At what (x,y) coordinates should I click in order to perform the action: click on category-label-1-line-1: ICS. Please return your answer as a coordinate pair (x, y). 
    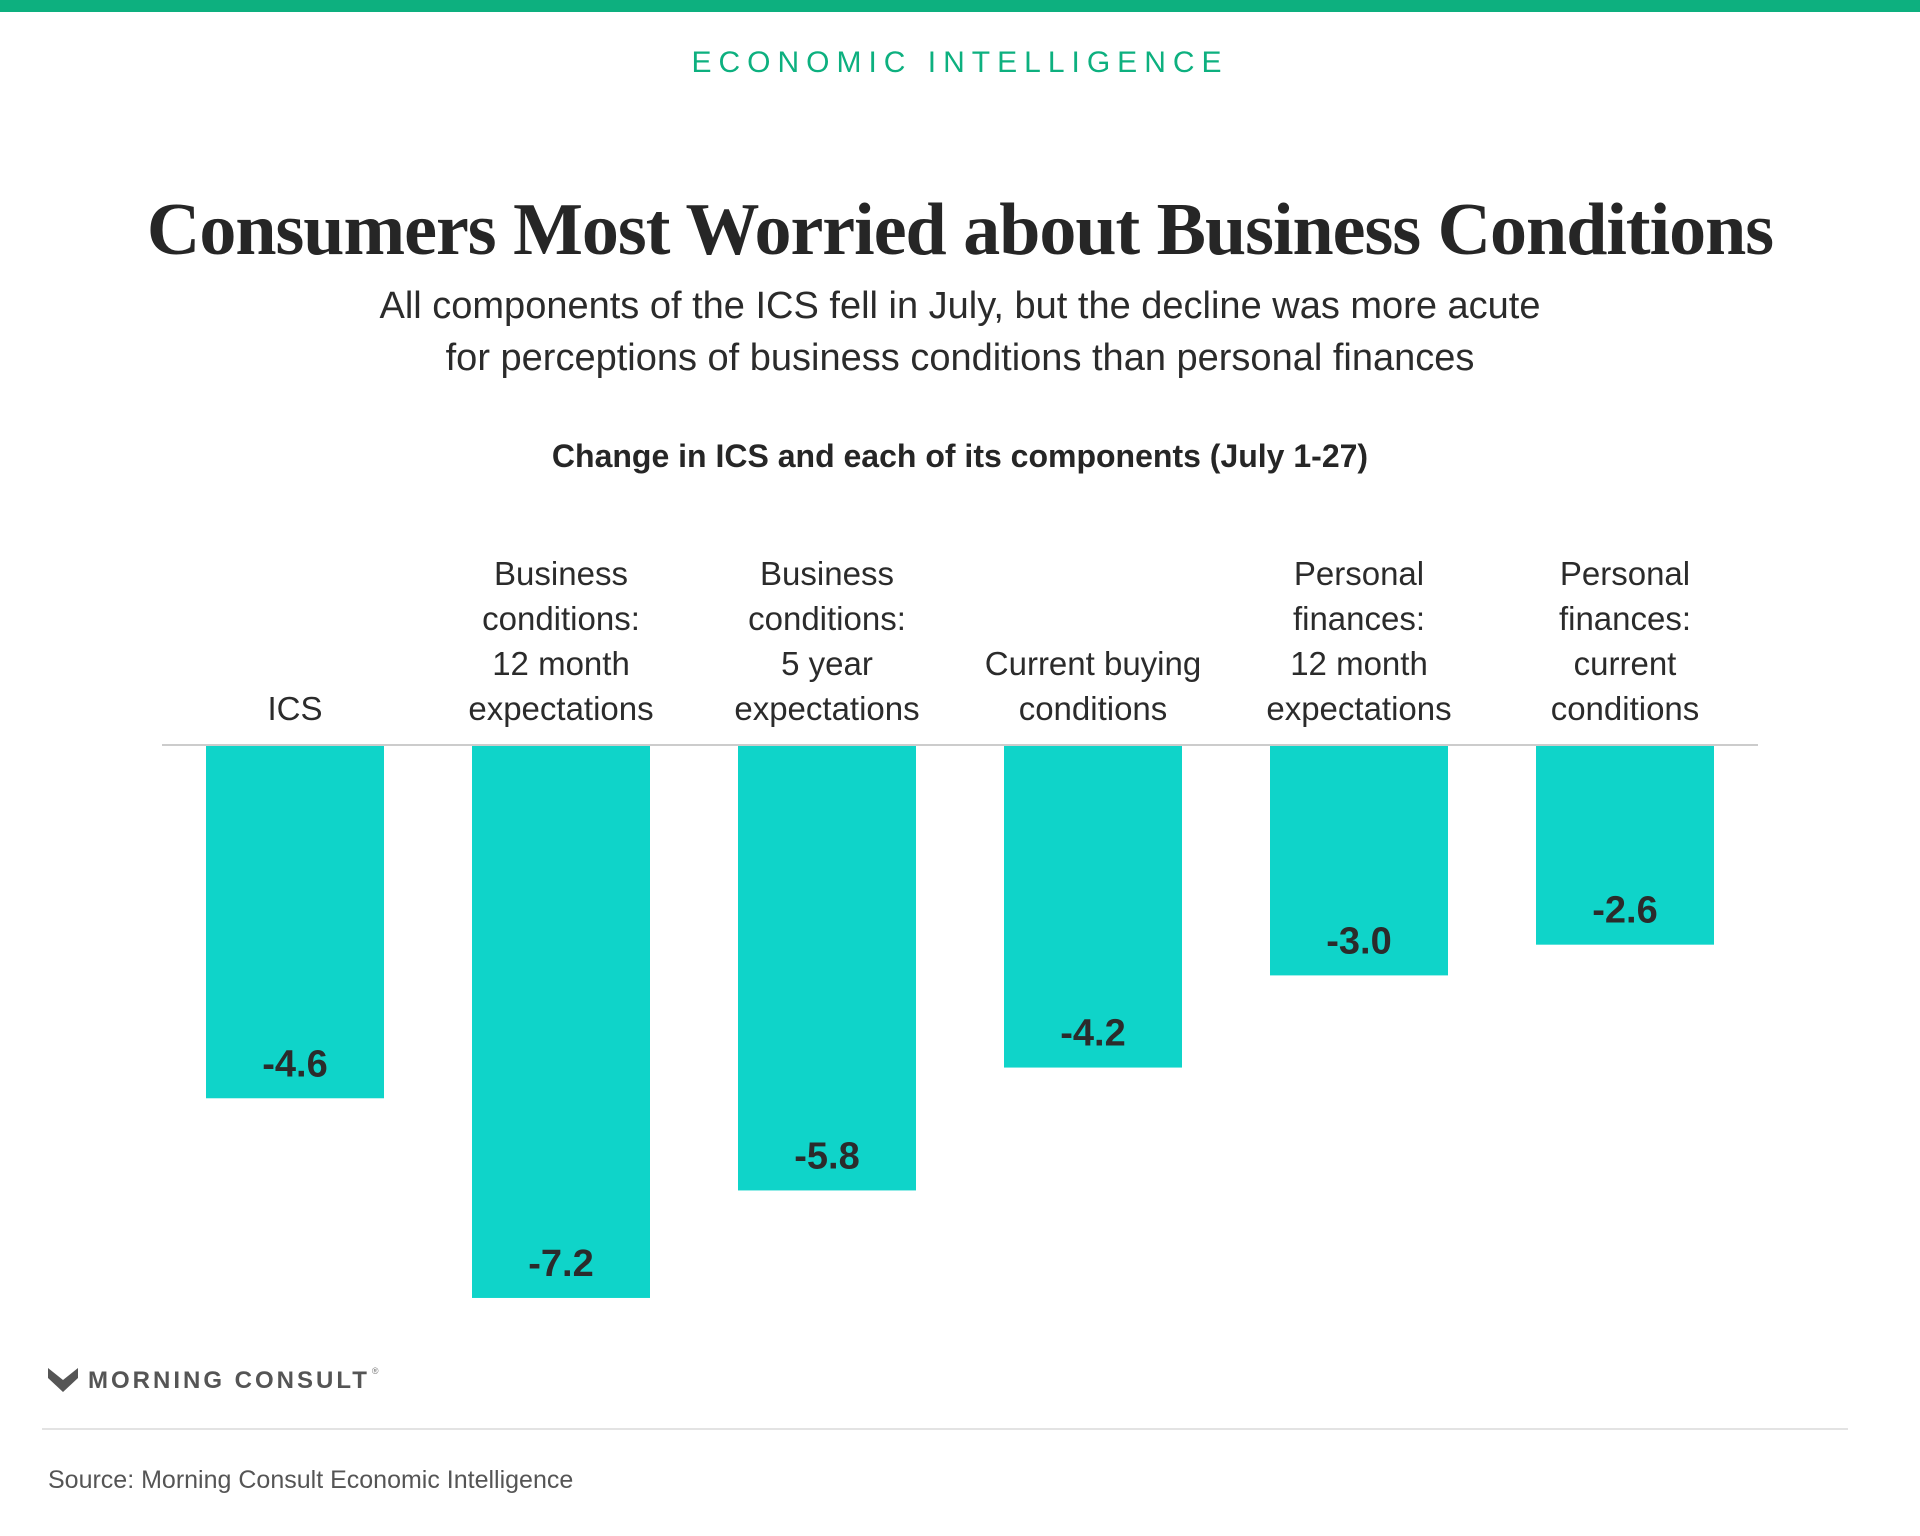
    Looking at the image, I should click on (294, 708).